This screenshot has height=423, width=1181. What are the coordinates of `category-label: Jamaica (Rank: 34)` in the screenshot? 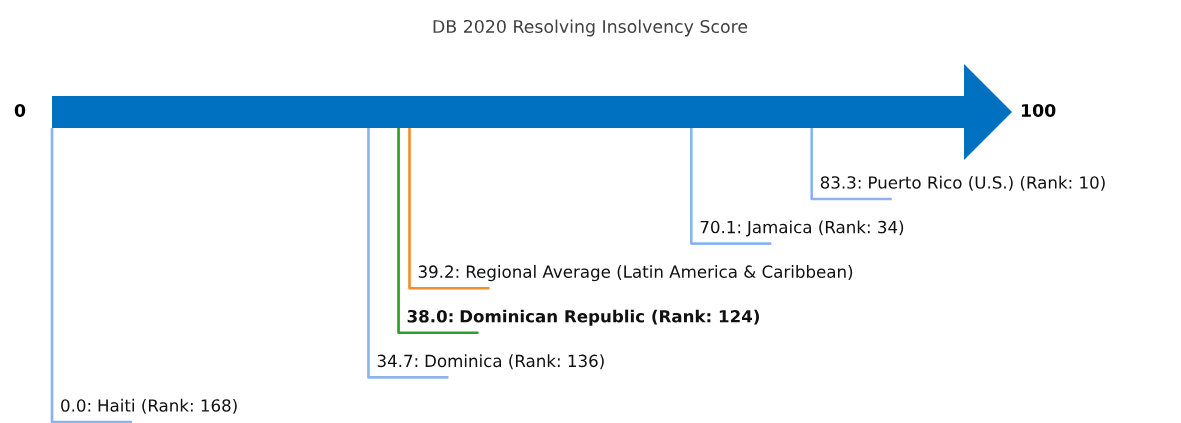 It's located at (825, 228).